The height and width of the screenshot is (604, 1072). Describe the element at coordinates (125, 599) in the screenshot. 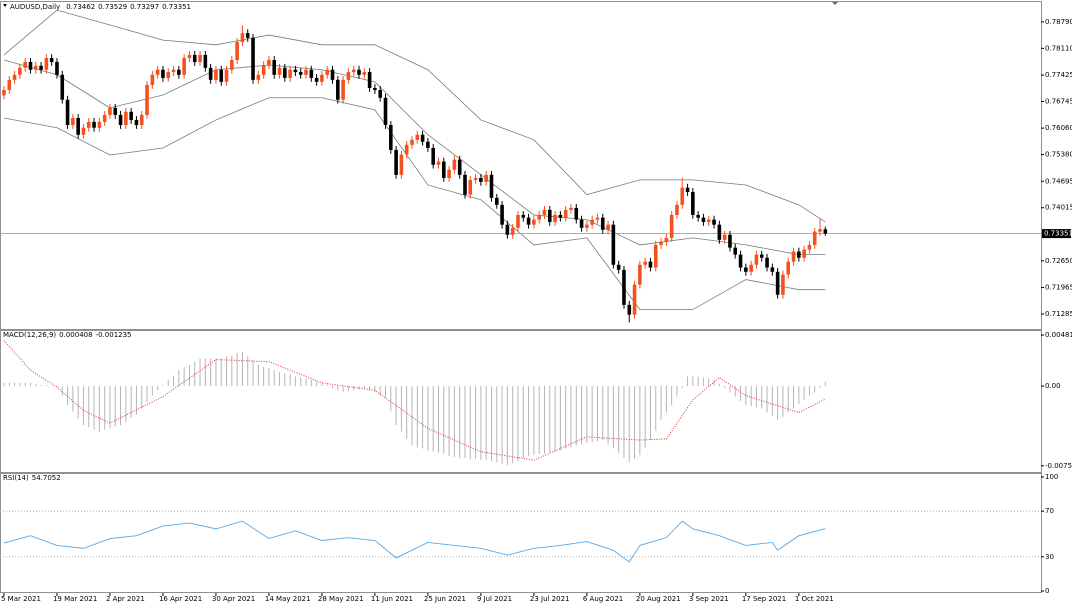

I see `x-tick-label: 2 Apr 2021` at that location.